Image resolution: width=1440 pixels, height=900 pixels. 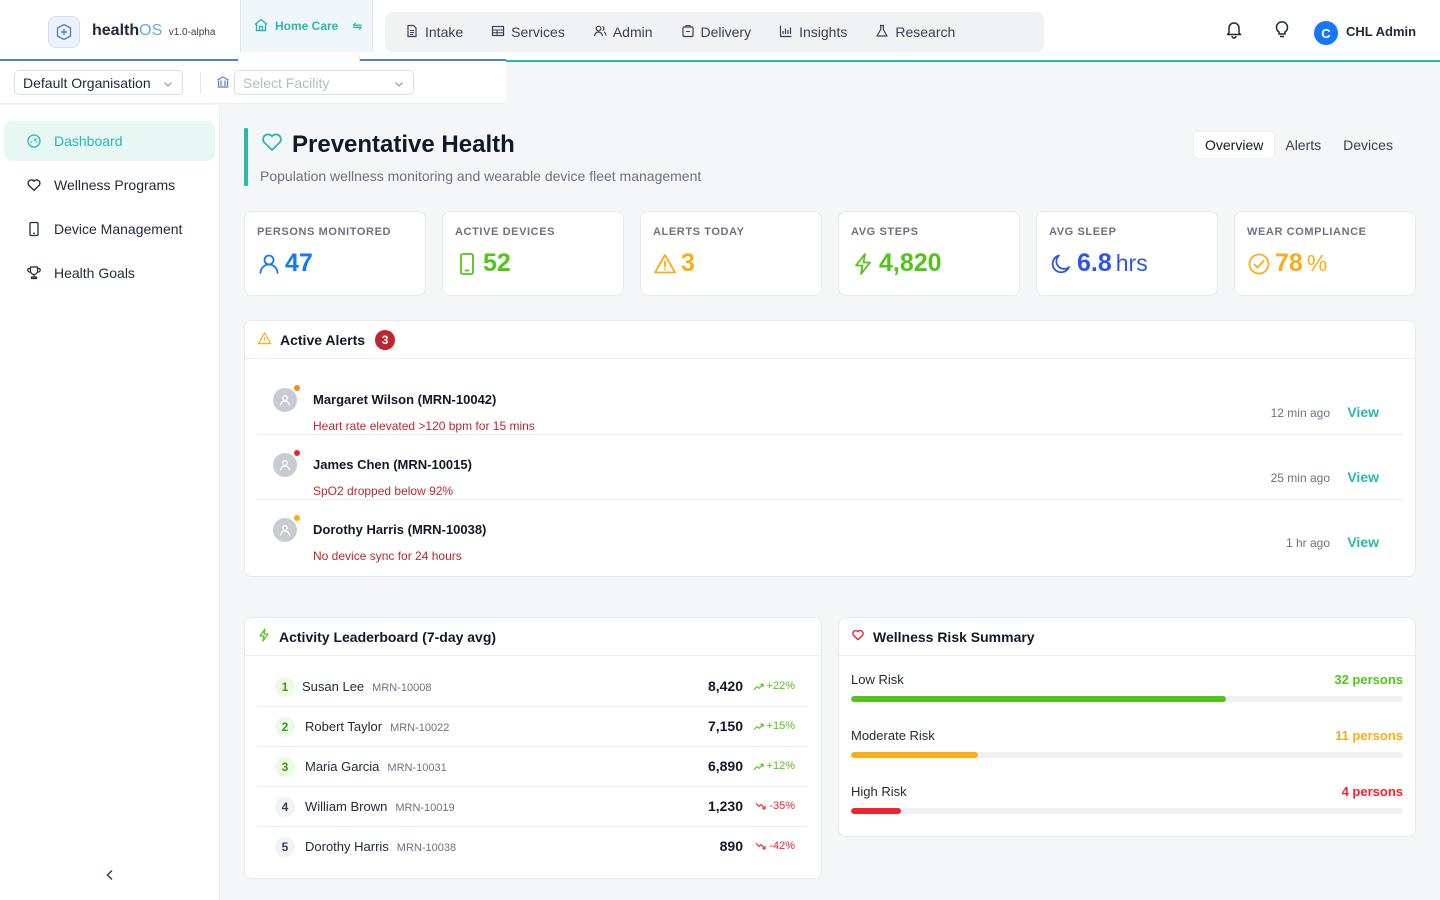 I want to click on notification-bell-icon, so click(x=1234, y=31).